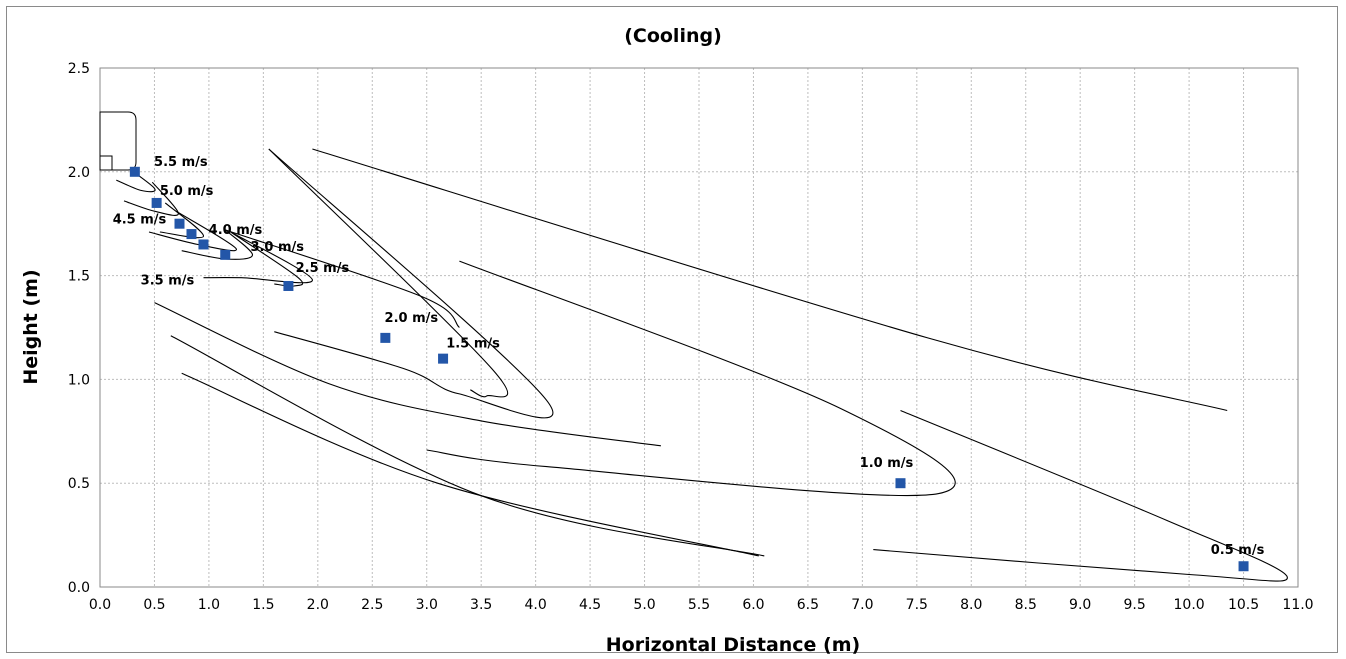 This screenshot has width=1346, height=659. What do you see at coordinates (323, 268) in the screenshot?
I see `data-point-label: 2.5 m/s` at bounding box center [323, 268].